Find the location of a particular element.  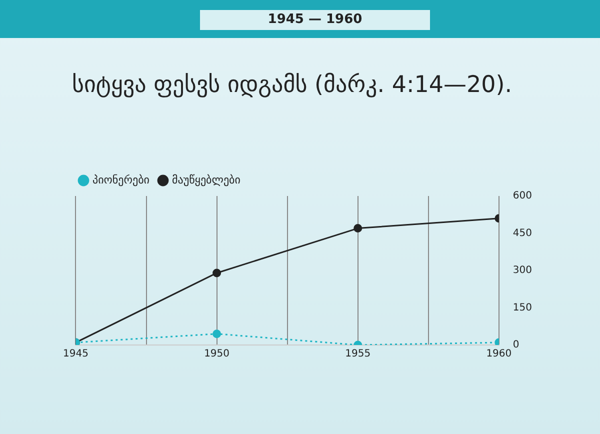

legend-label: მაუწყებლები is located at coordinates (206, 179).